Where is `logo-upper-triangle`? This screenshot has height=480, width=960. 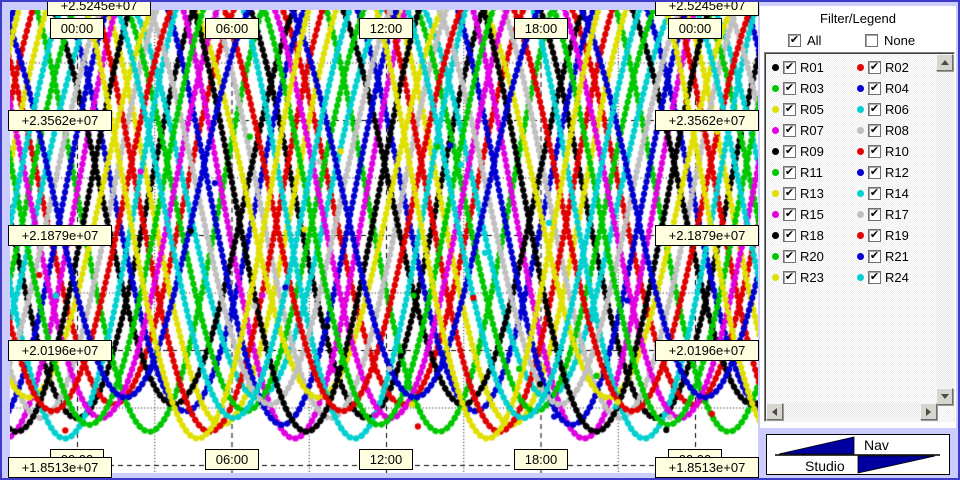
logo-upper-triangle is located at coordinates (816, 445).